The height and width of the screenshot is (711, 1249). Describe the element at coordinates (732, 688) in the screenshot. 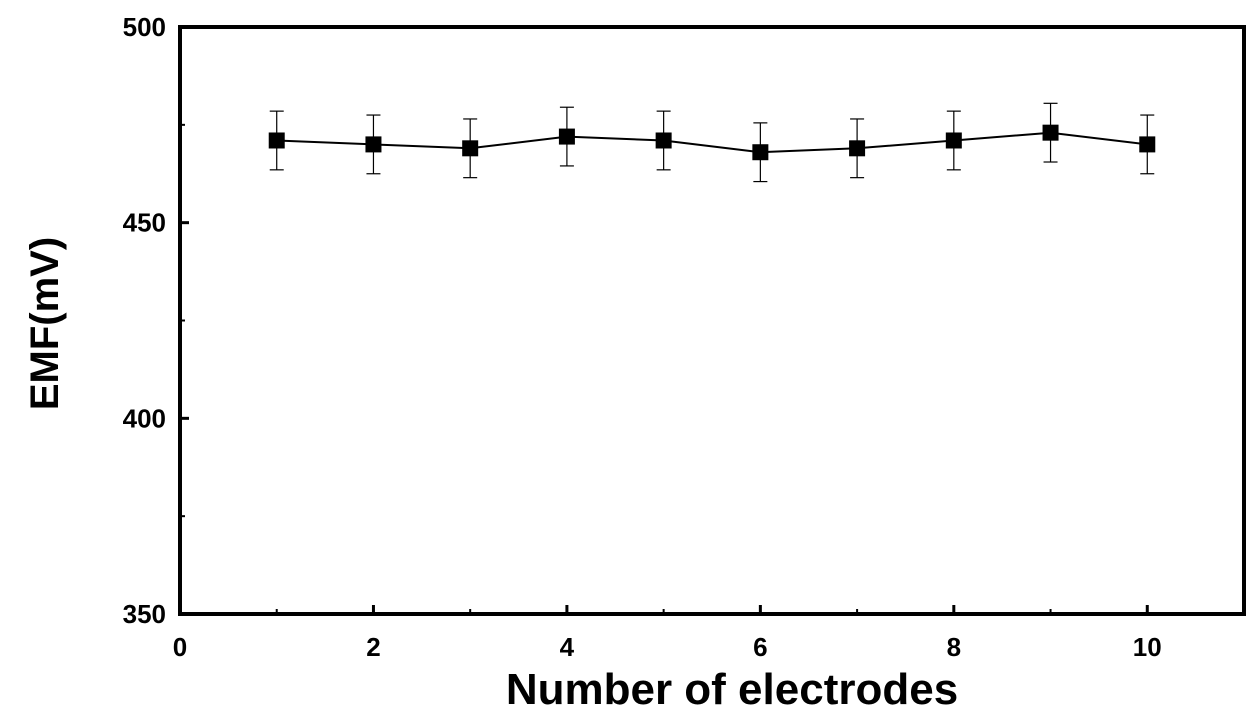

I see `x-axis-label: Number of electrodes` at that location.